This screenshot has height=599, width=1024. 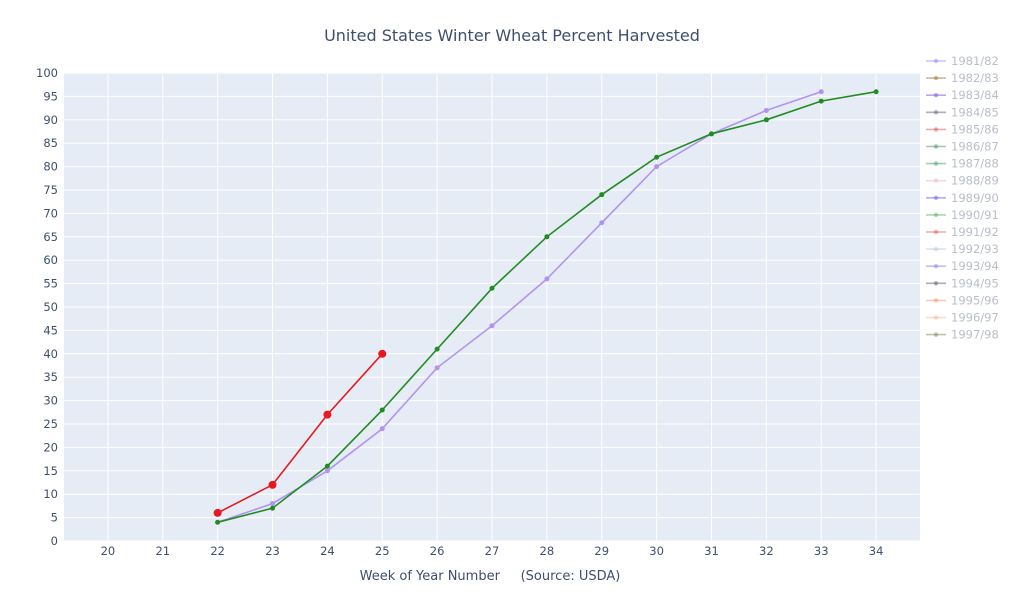 I want to click on legend-label: 1984/85, so click(x=975, y=112).